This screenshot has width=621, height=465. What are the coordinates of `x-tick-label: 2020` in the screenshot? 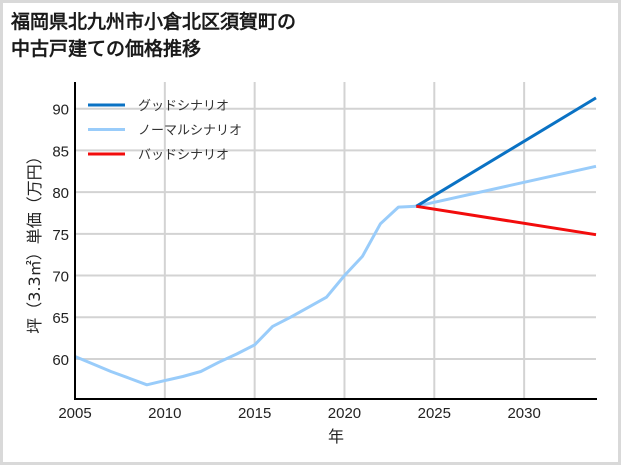 It's located at (344, 413).